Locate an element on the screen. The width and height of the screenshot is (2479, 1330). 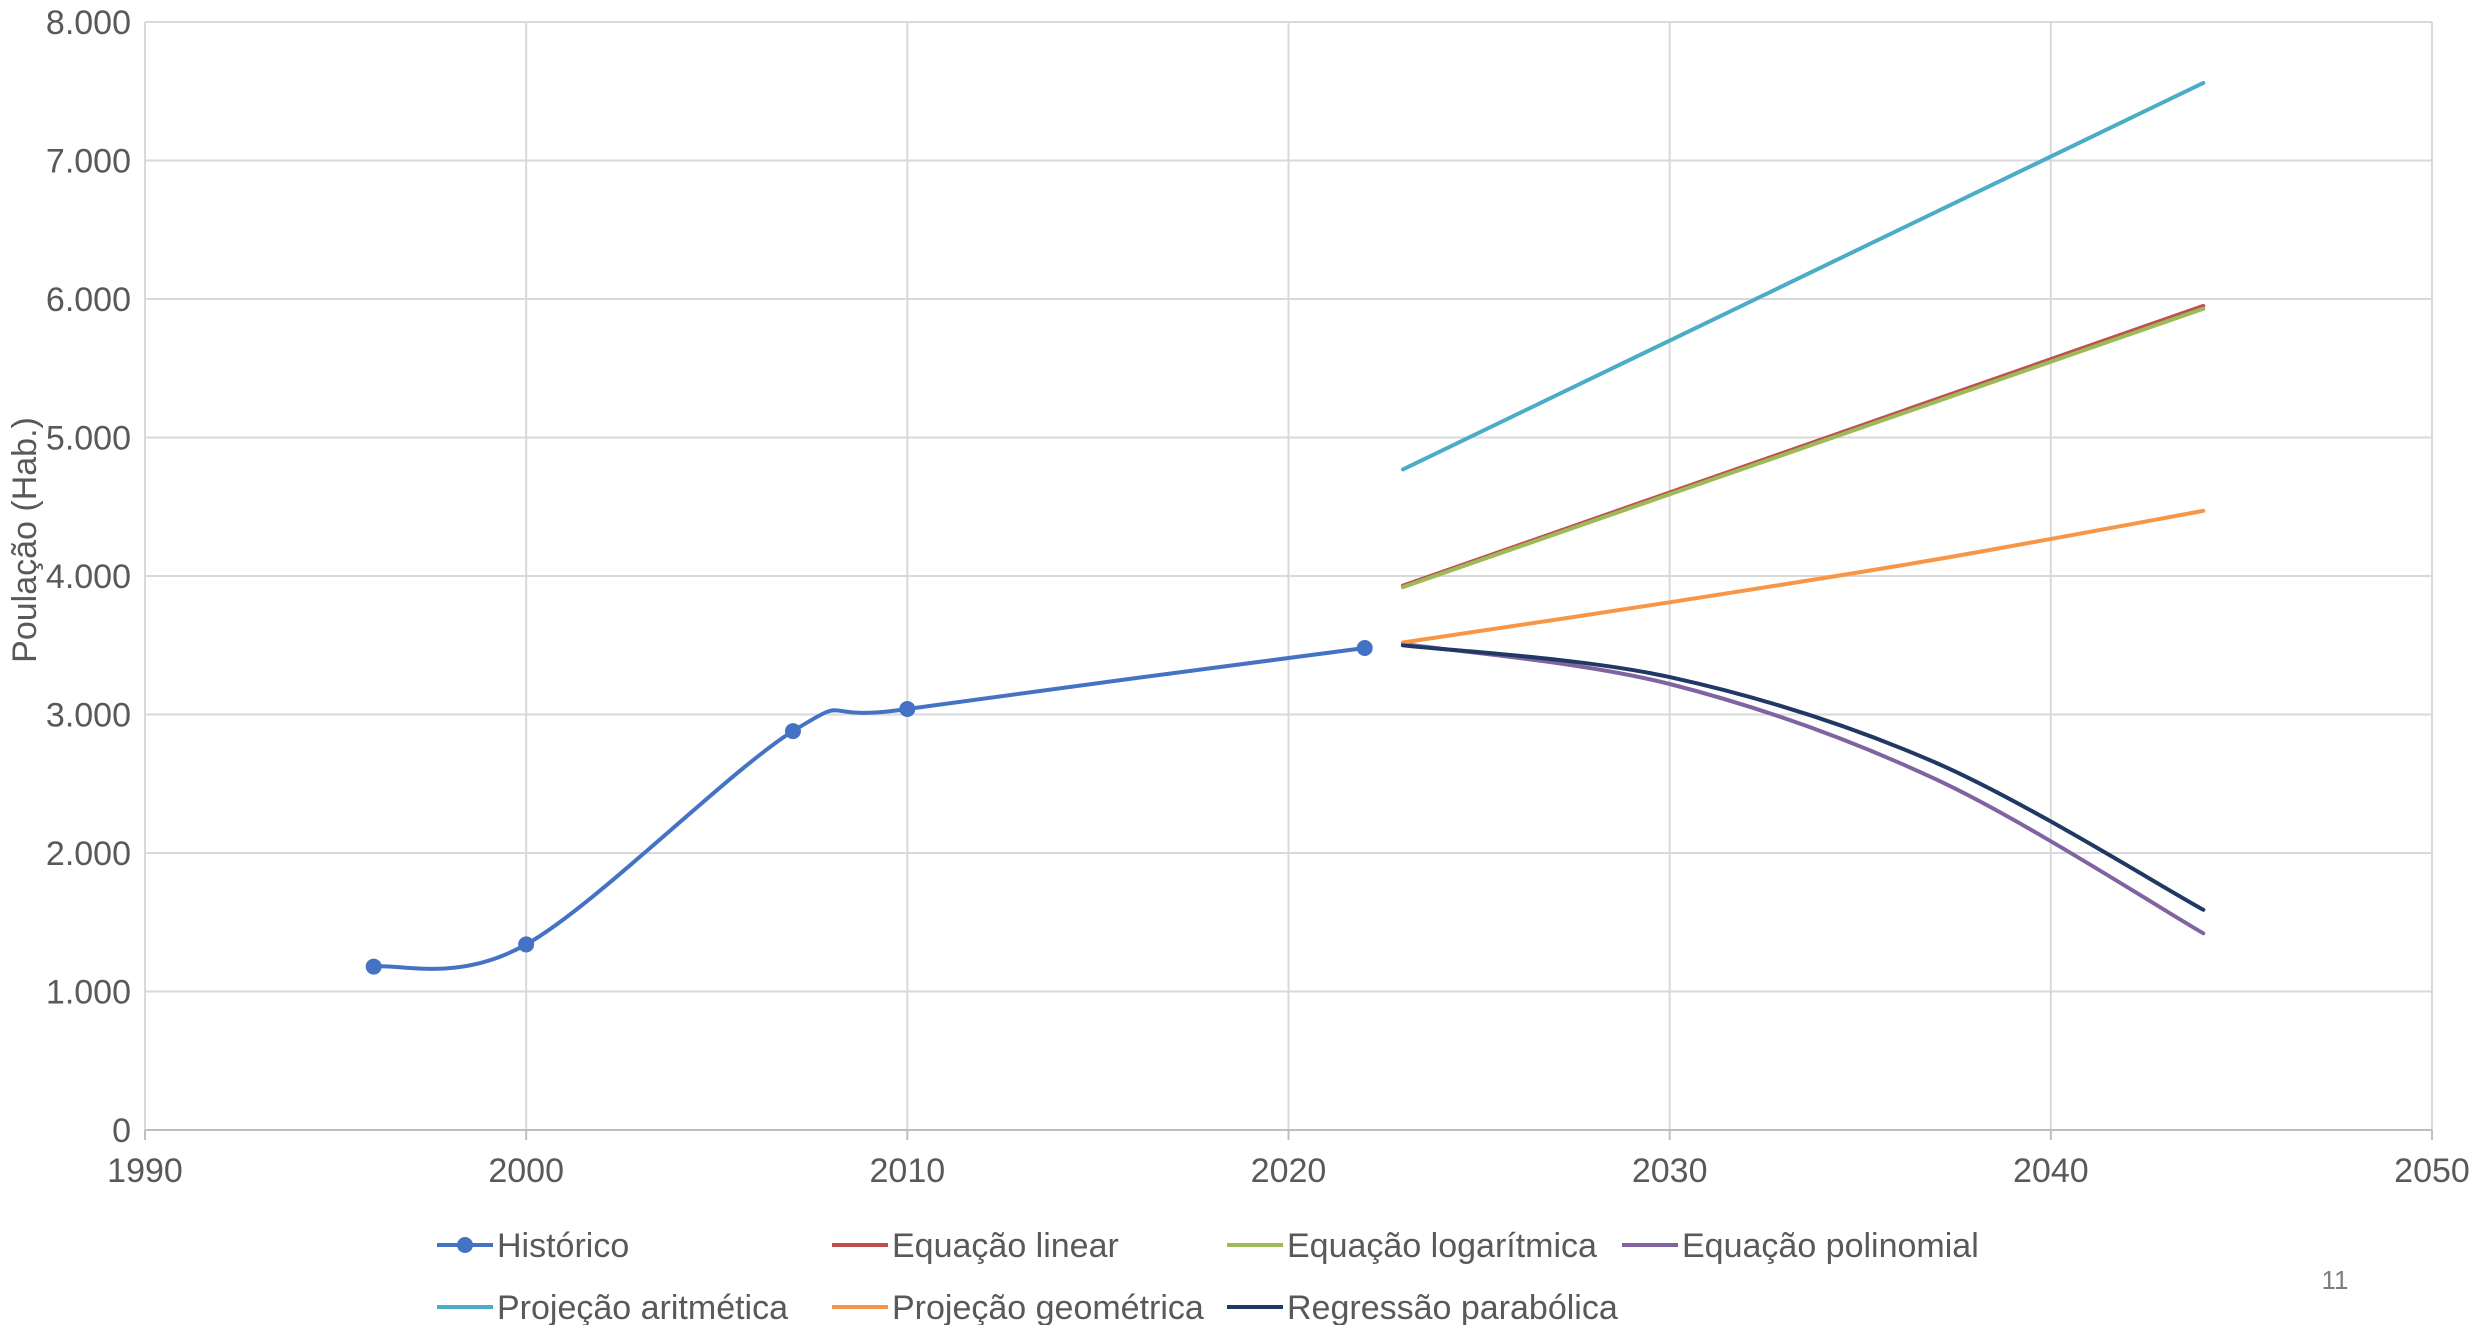
y-tick-label: 1.000 is located at coordinates (88, 993).